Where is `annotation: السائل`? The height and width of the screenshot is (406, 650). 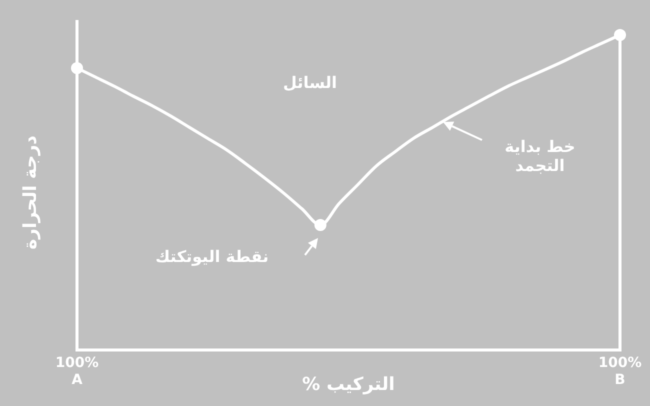 annotation: السائل is located at coordinates (310, 82).